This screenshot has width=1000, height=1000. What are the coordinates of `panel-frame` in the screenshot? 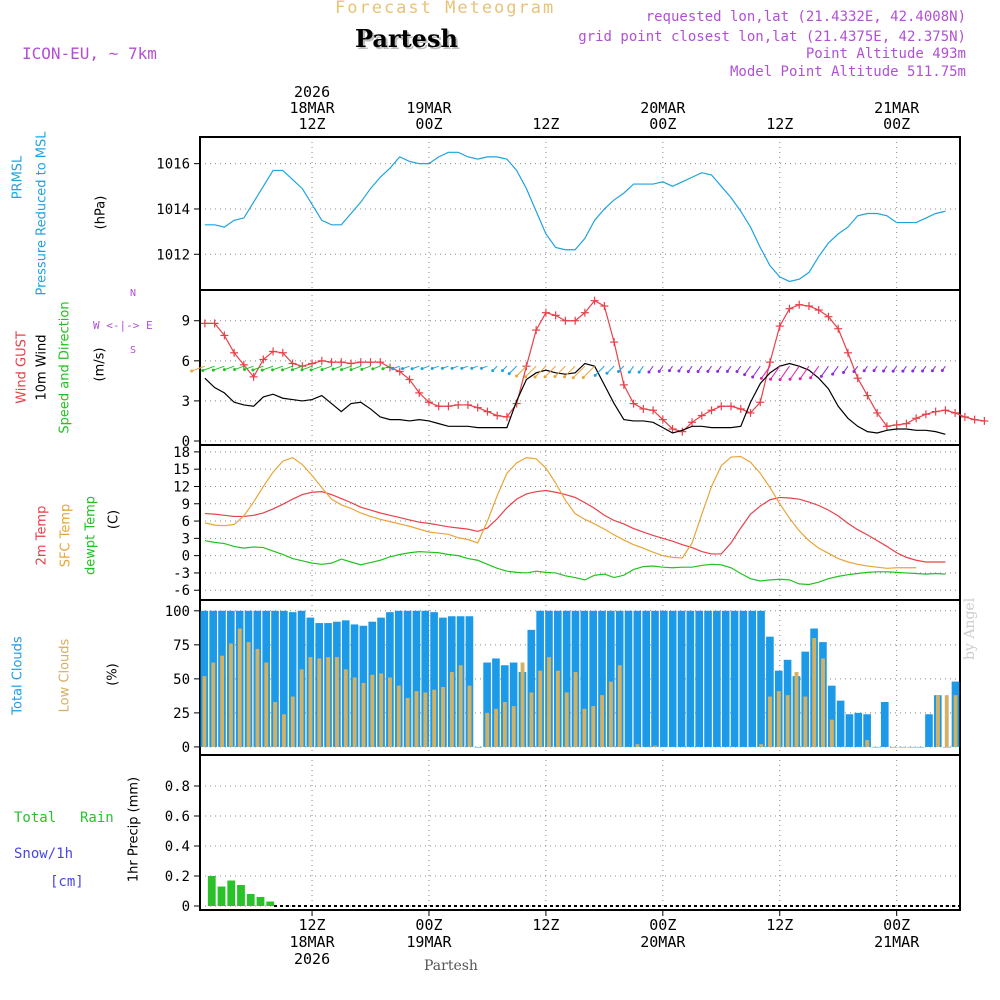 It's located at (580, 213).